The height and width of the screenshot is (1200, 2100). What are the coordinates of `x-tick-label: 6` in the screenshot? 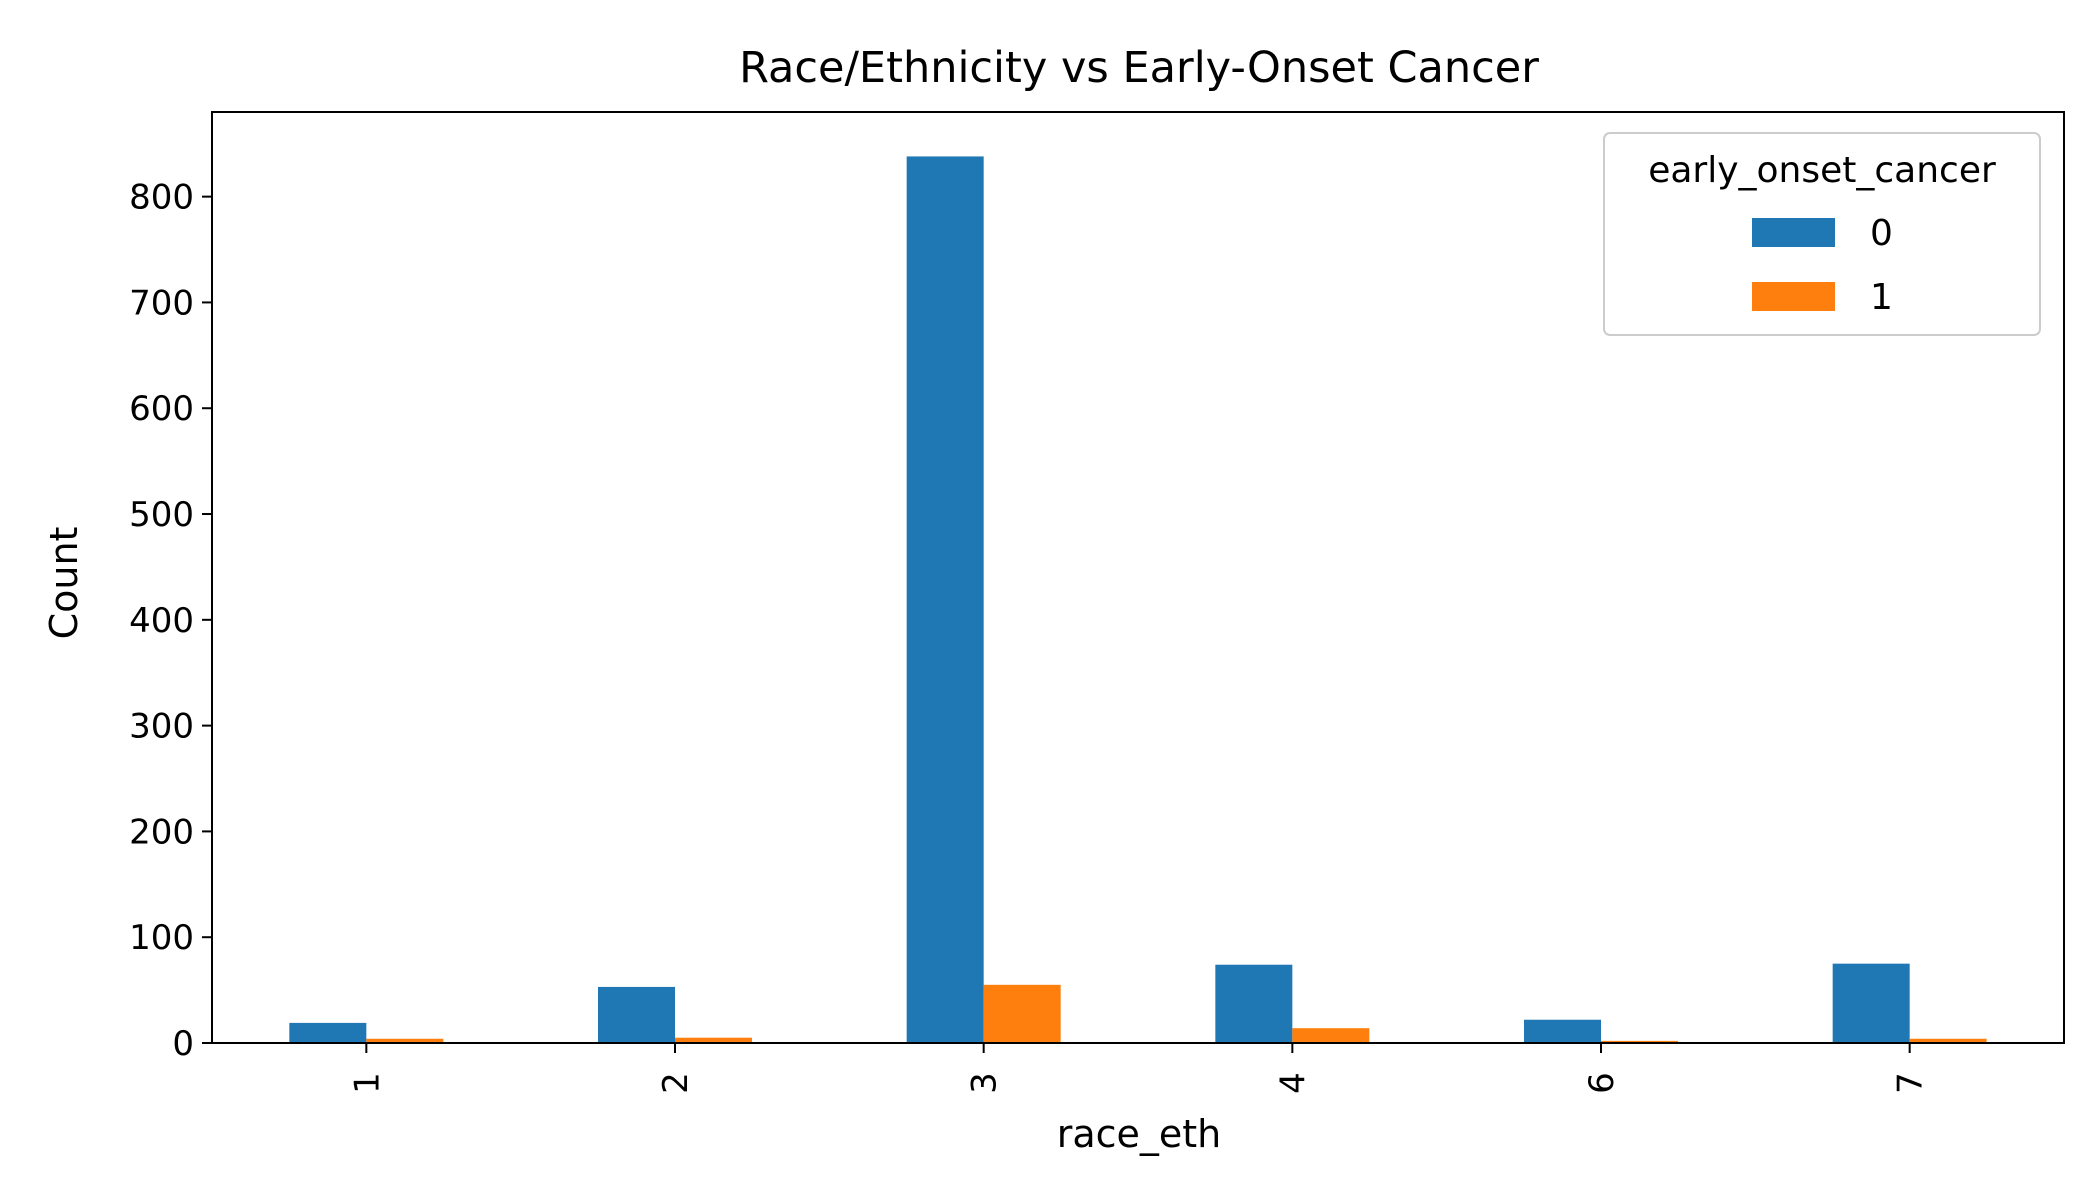 It's located at (1602, 1083).